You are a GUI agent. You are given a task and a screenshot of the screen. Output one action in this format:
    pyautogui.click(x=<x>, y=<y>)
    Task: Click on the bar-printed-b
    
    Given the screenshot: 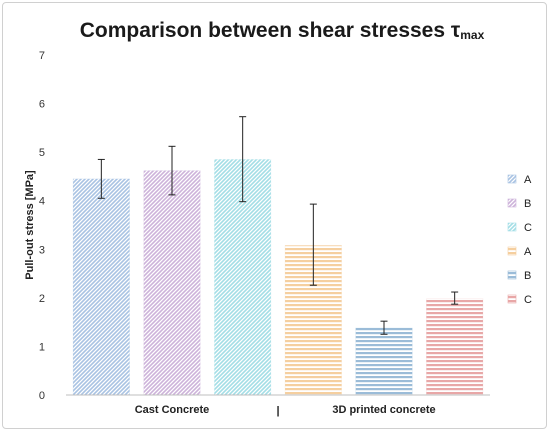 What is the action you would take?
    pyautogui.click(x=384, y=361)
    